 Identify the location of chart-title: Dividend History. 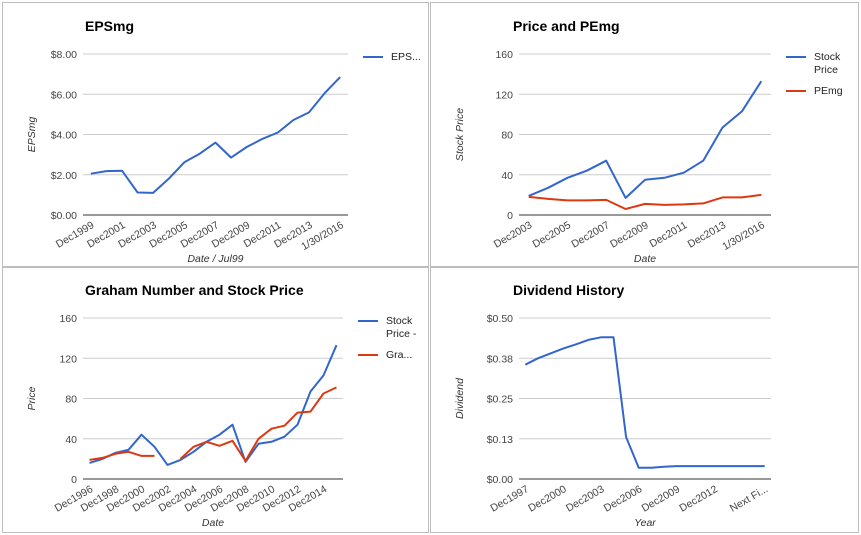
(568, 290).